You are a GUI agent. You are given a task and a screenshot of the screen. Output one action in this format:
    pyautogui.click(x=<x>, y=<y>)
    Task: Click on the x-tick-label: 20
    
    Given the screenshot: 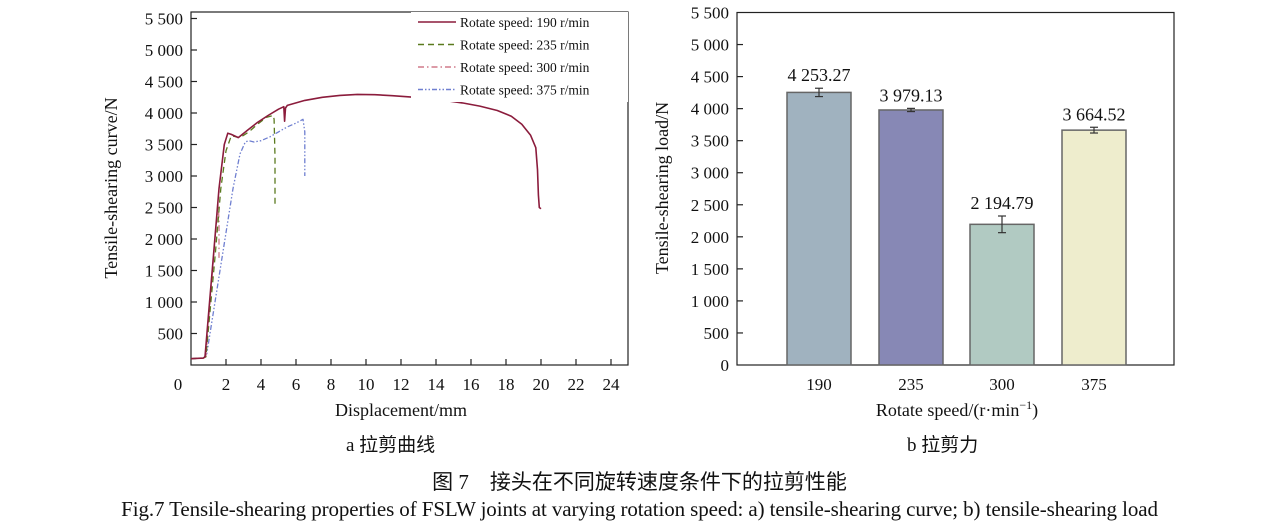 What is the action you would take?
    pyautogui.click(x=541, y=384)
    